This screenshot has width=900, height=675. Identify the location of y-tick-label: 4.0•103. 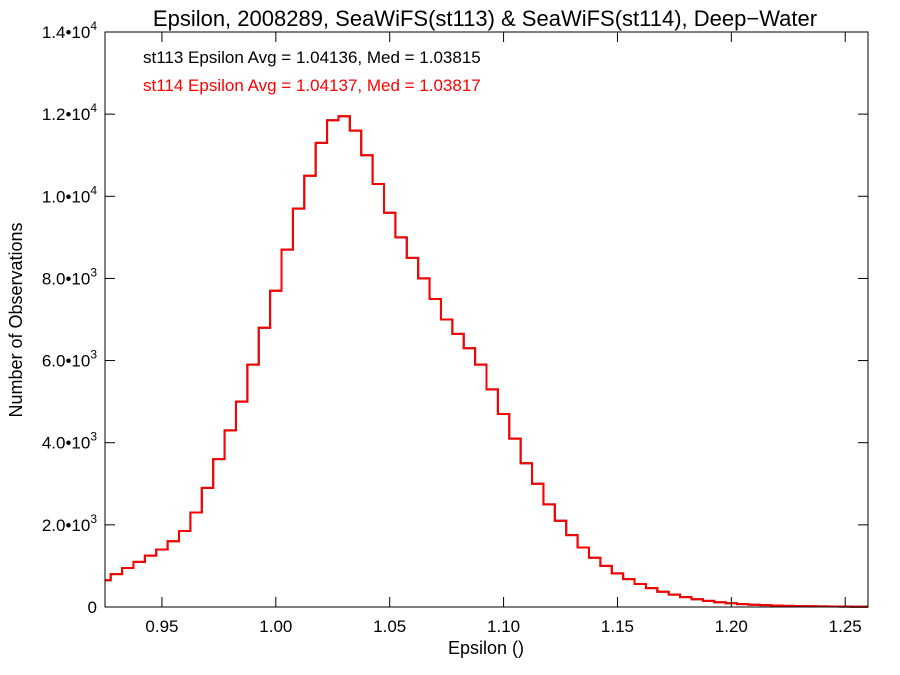
(70, 441).